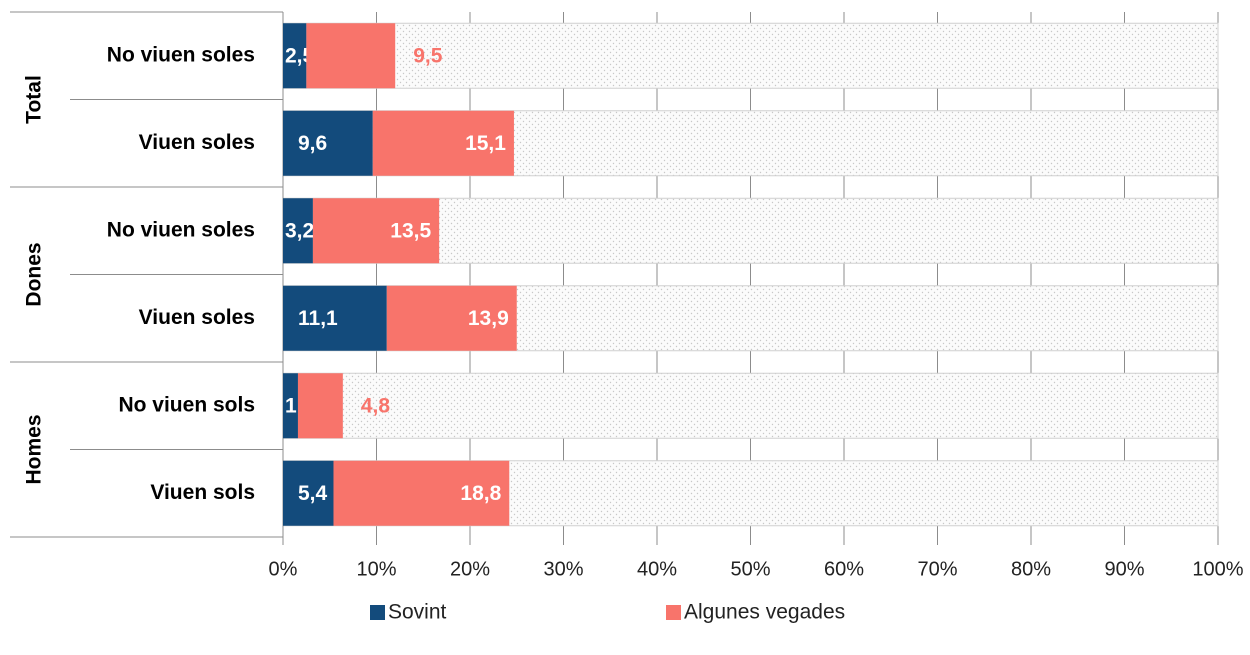 The width and height of the screenshot is (1250, 655). I want to click on data-label: 9,5, so click(428, 55).